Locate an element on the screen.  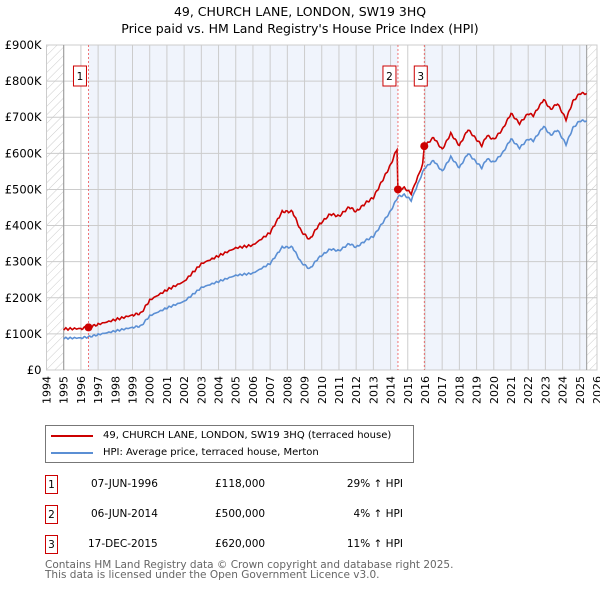
sale-date: 07-JUN-1996 is located at coordinates (124, 484).